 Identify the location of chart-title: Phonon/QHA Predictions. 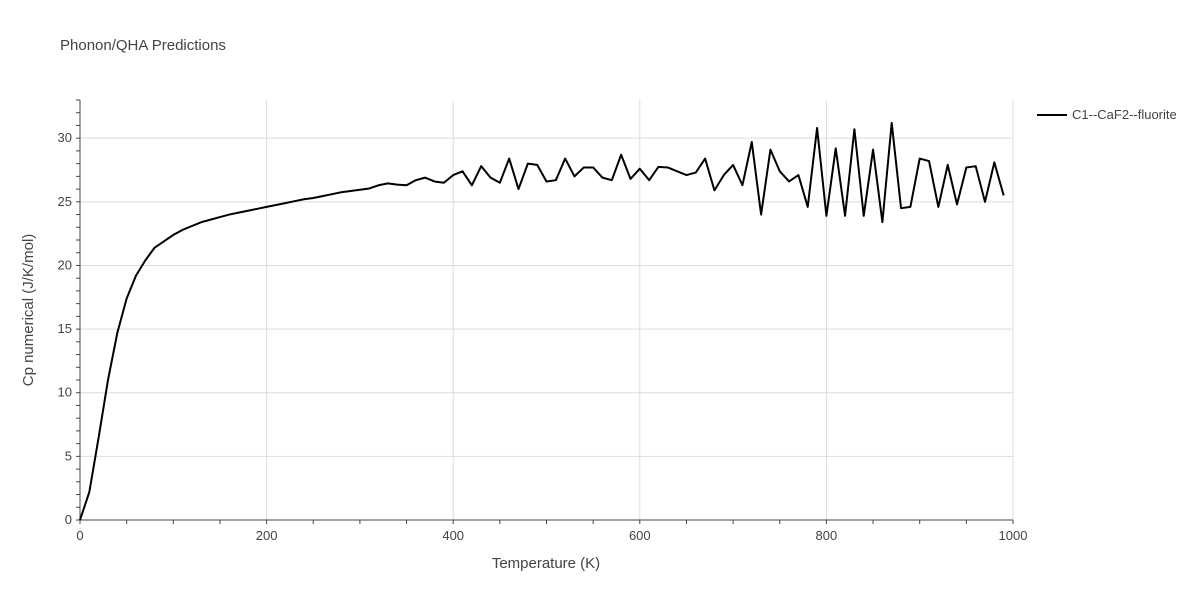
(143, 45).